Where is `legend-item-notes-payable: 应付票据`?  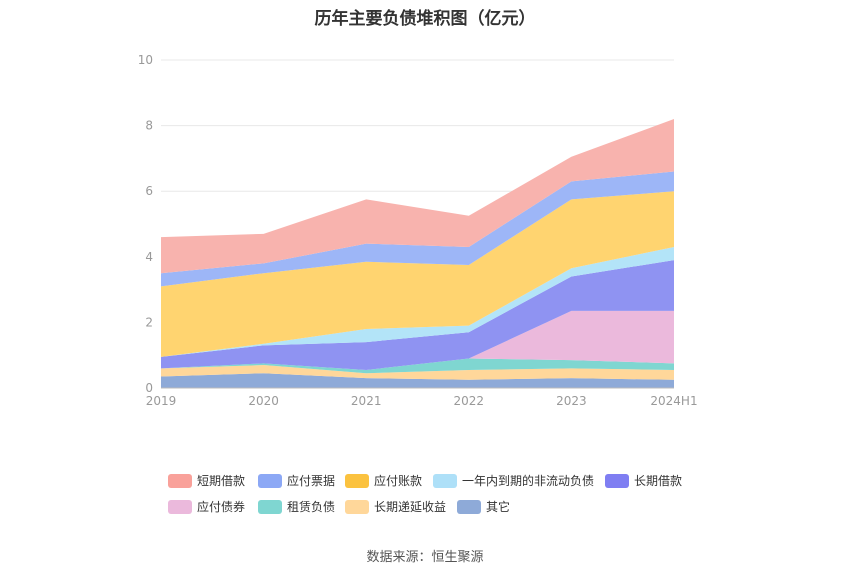
legend-item-notes-payable: 应付票据 is located at coordinates (296, 480).